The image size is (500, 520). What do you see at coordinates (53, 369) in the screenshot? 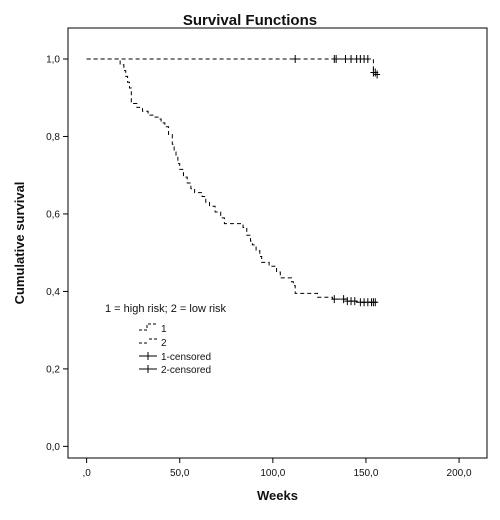
I see `y-tick-label: 0,2` at bounding box center [53, 369].